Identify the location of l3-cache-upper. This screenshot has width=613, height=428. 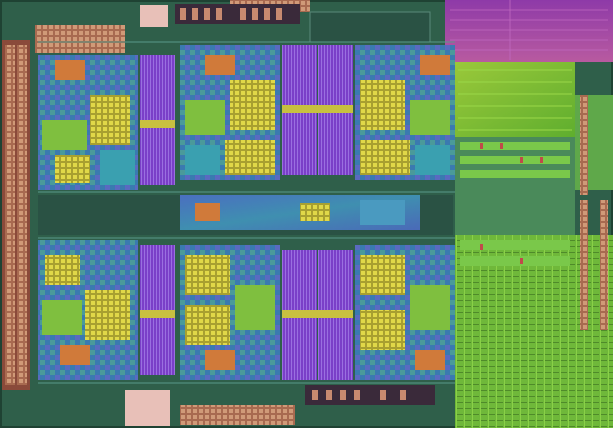
(515, 99).